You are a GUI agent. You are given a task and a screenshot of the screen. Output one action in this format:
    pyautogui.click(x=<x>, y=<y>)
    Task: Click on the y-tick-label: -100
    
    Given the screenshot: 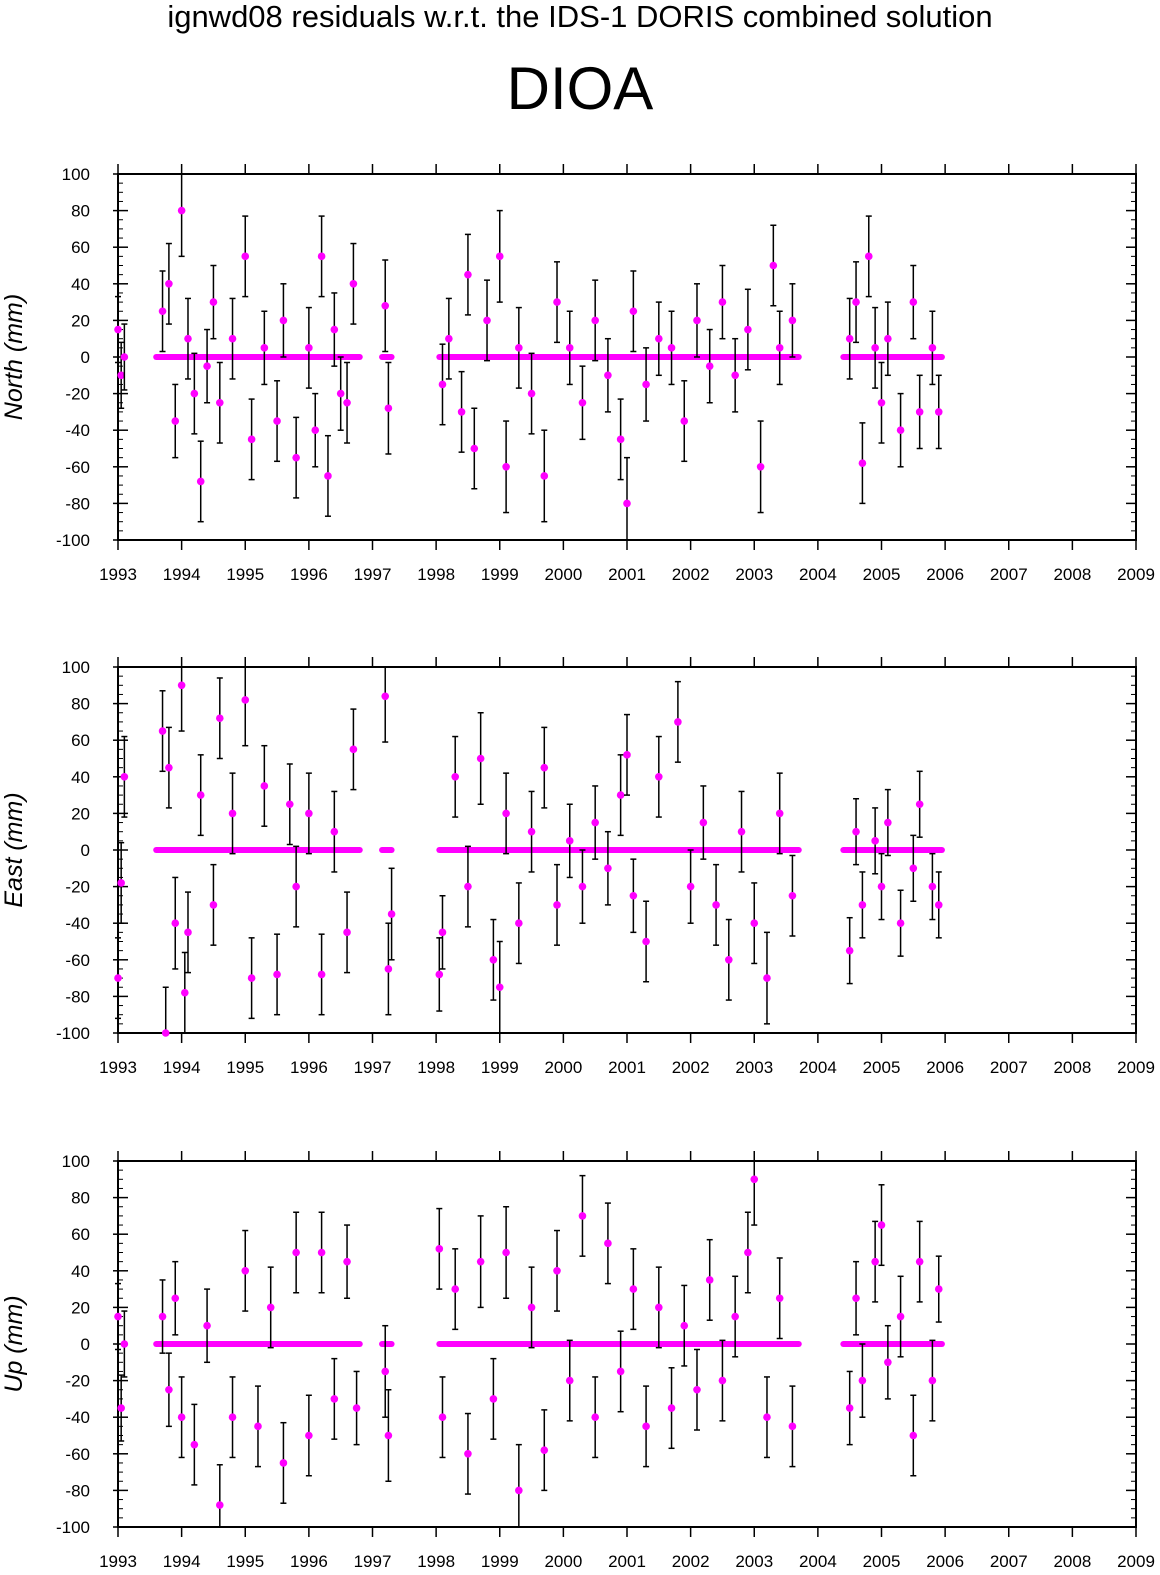 What is the action you would take?
    pyautogui.click(x=73, y=540)
    